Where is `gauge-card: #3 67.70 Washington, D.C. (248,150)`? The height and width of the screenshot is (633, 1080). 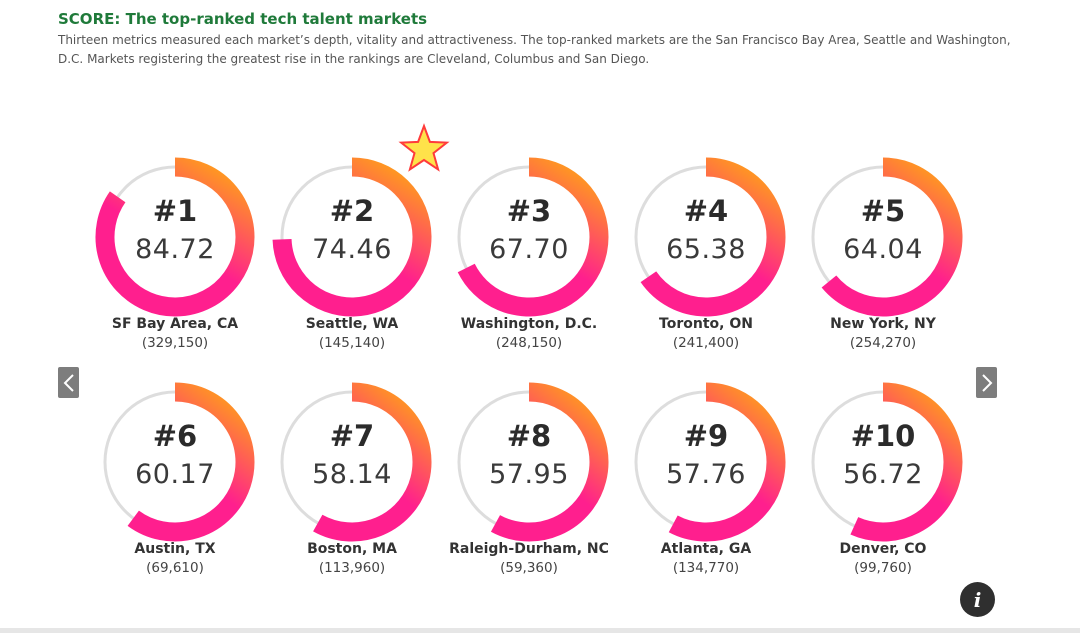
gauge-card: #3 67.70 Washington, D.C. (248,150) is located at coordinates (529, 265).